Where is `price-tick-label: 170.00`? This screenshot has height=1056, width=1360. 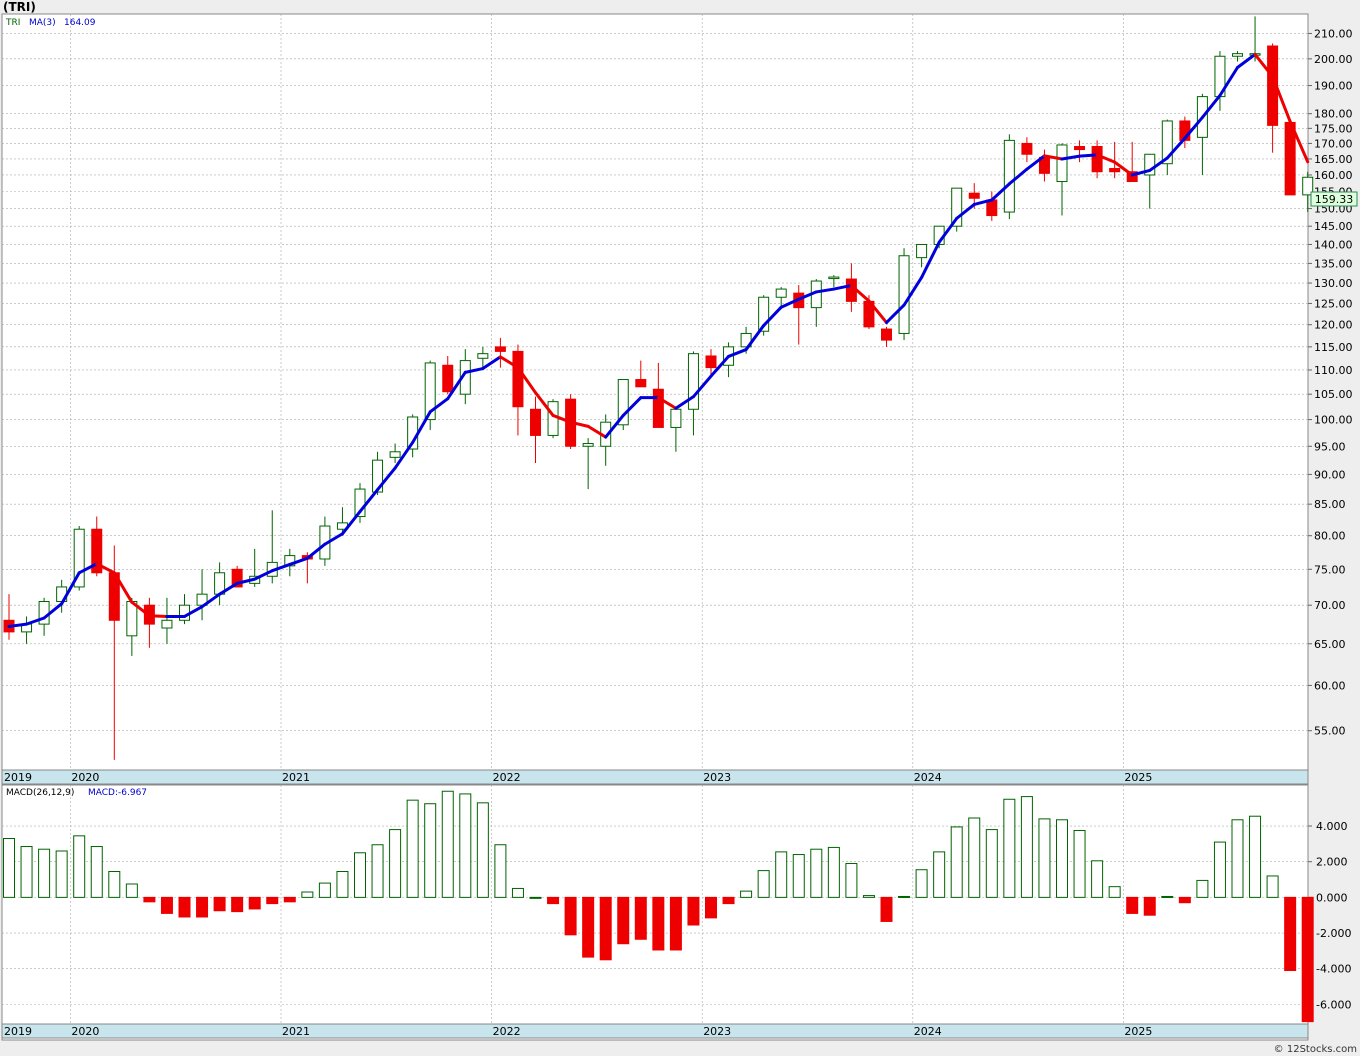 price-tick-label: 170.00 is located at coordinates (1333, 143).